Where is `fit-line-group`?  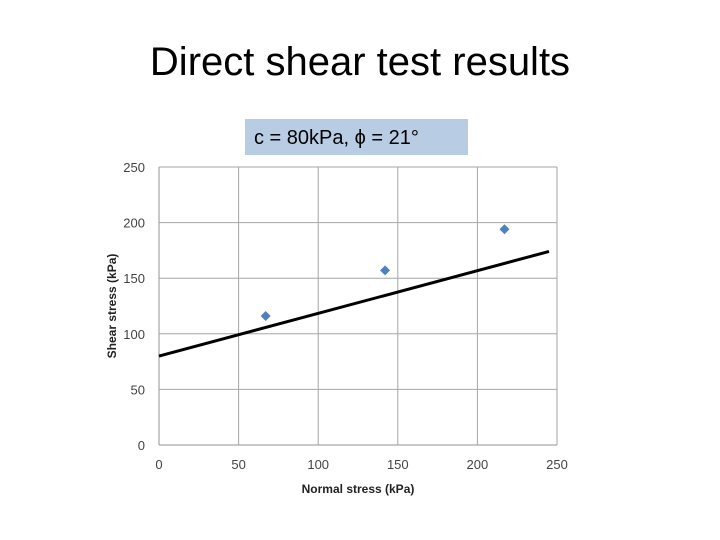 fit-line-group is located at coordinates (354, 304).